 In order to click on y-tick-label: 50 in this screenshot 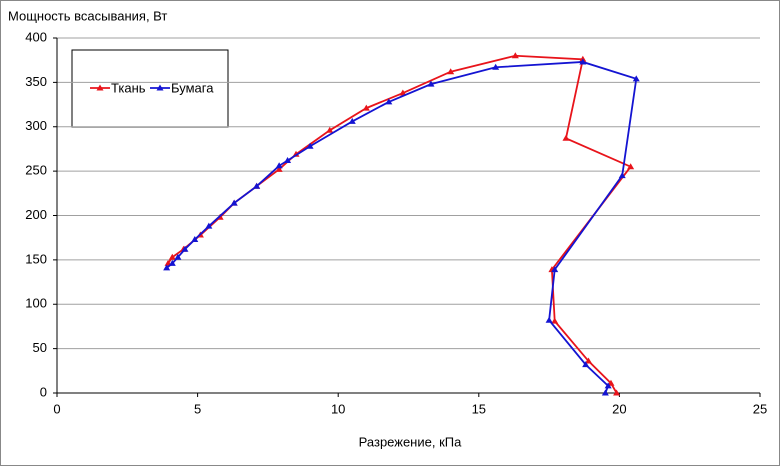, I will do `click(40, 347)`.